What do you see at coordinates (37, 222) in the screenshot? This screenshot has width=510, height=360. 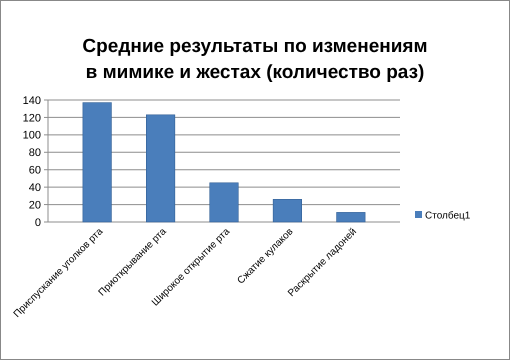 I see `y-tick-label: 0` at bounding box center [37, 222].